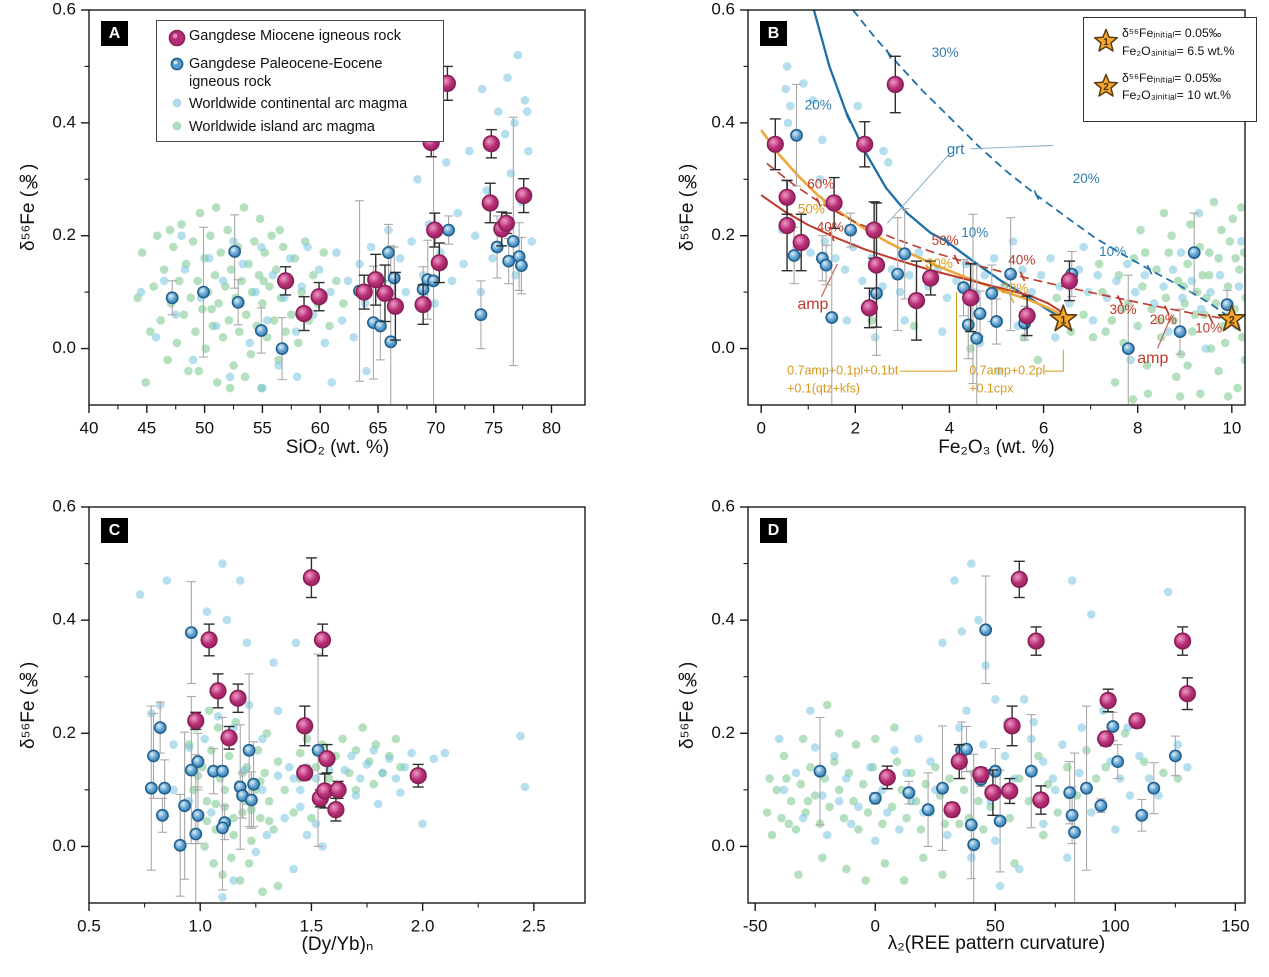 The height and width of the screenshot is (977, 1269). Describe the element at coordinates (945, 240) in the screenshot. I see `curve-label-50%: 50%` at that location.